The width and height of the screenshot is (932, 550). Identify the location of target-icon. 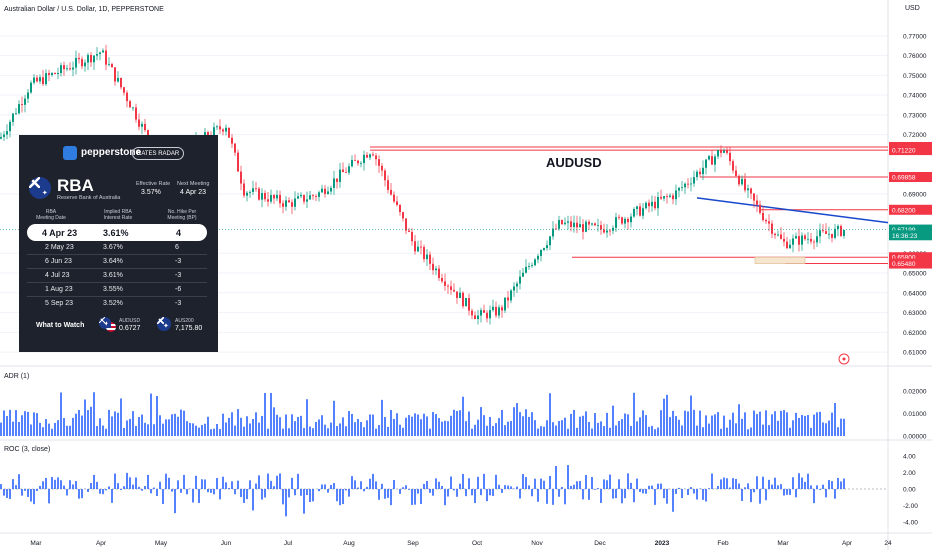
(844, 359).